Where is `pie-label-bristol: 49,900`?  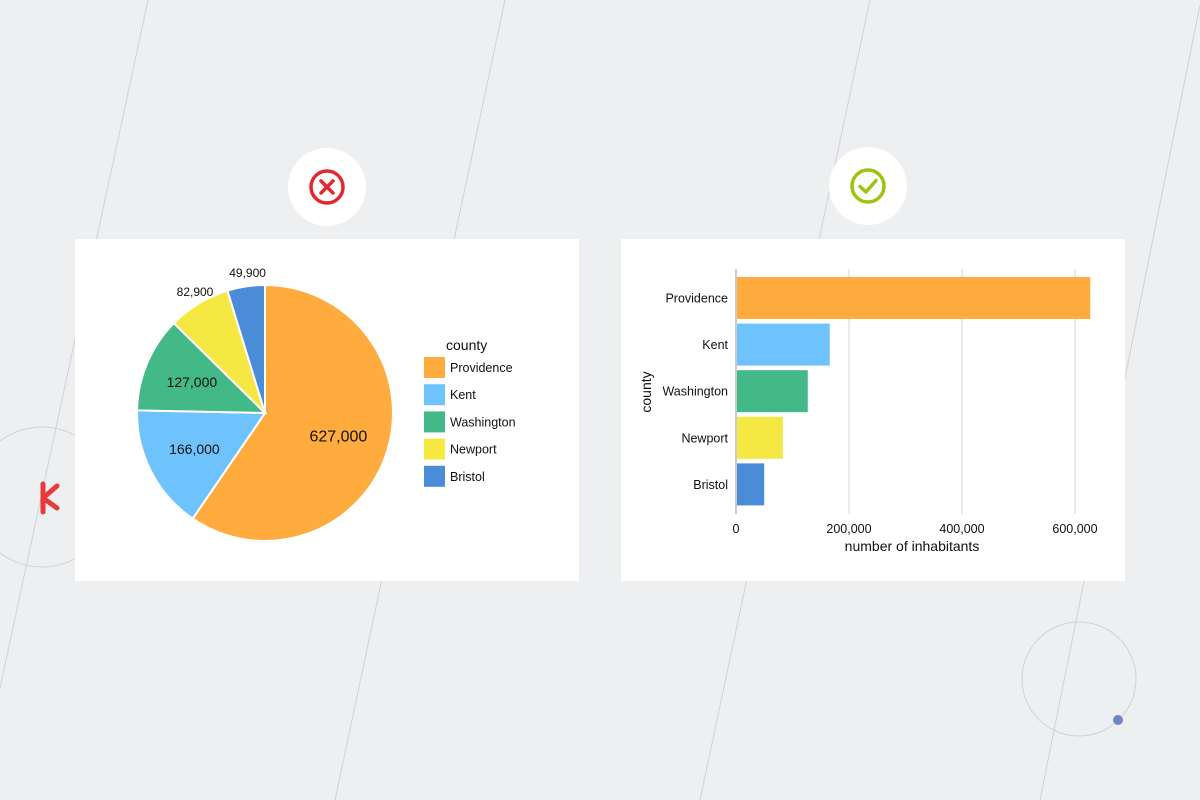
pie-label-bristol: 49,900 is located at coordinates (247, 273).